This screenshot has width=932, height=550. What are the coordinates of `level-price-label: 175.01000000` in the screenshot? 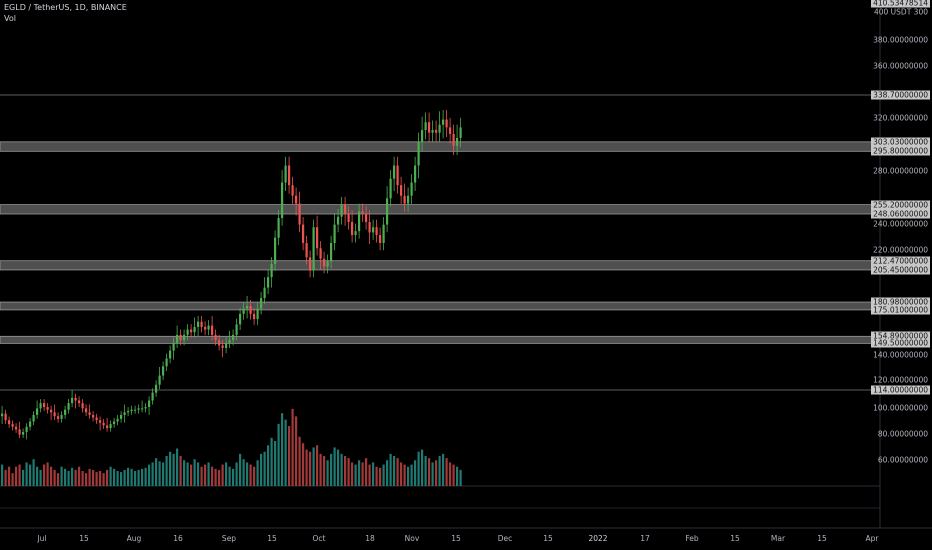 It's located at (900, 310).